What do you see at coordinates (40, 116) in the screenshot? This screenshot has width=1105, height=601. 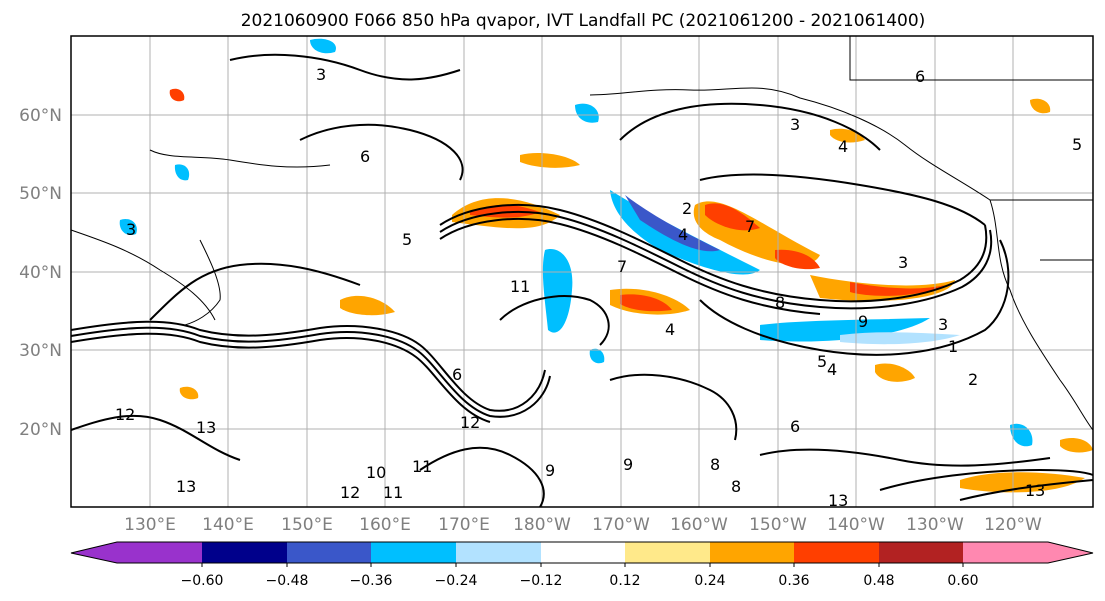 I see `lat-label: 60°N` at bounding box center [40, 116].